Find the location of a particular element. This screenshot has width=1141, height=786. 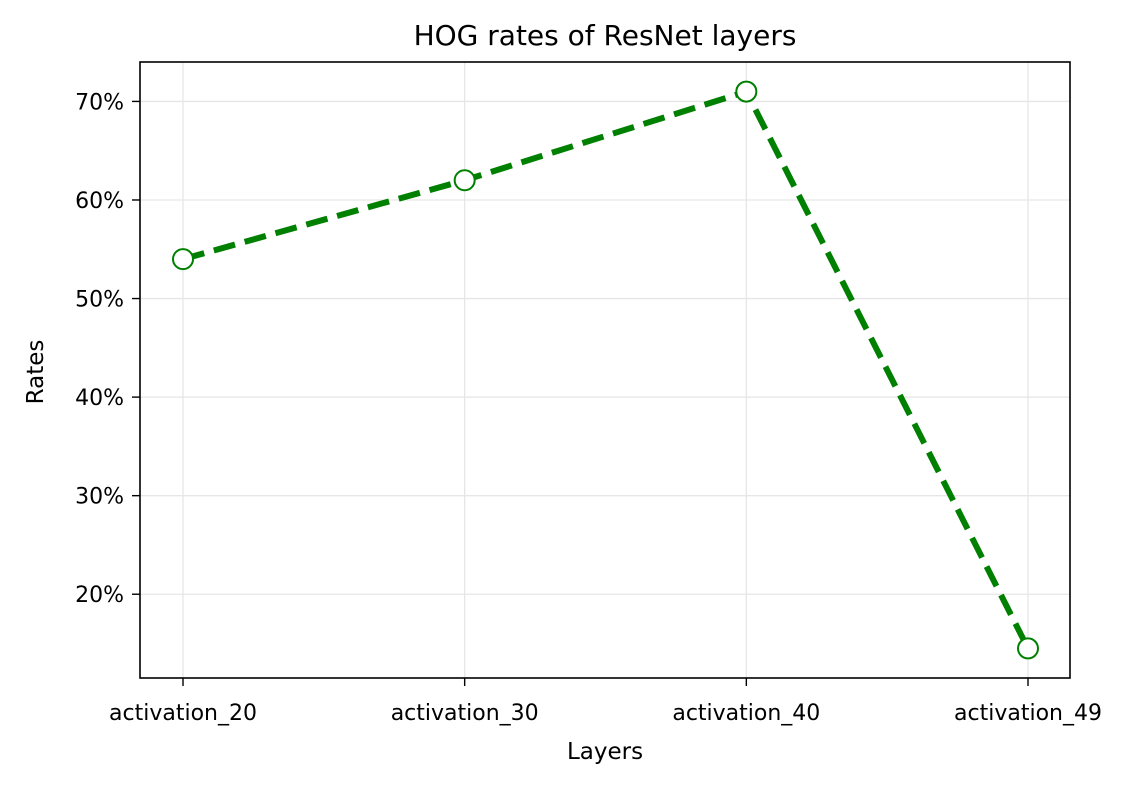

y-tick-label: 30% is located at coordinates (99, 497).